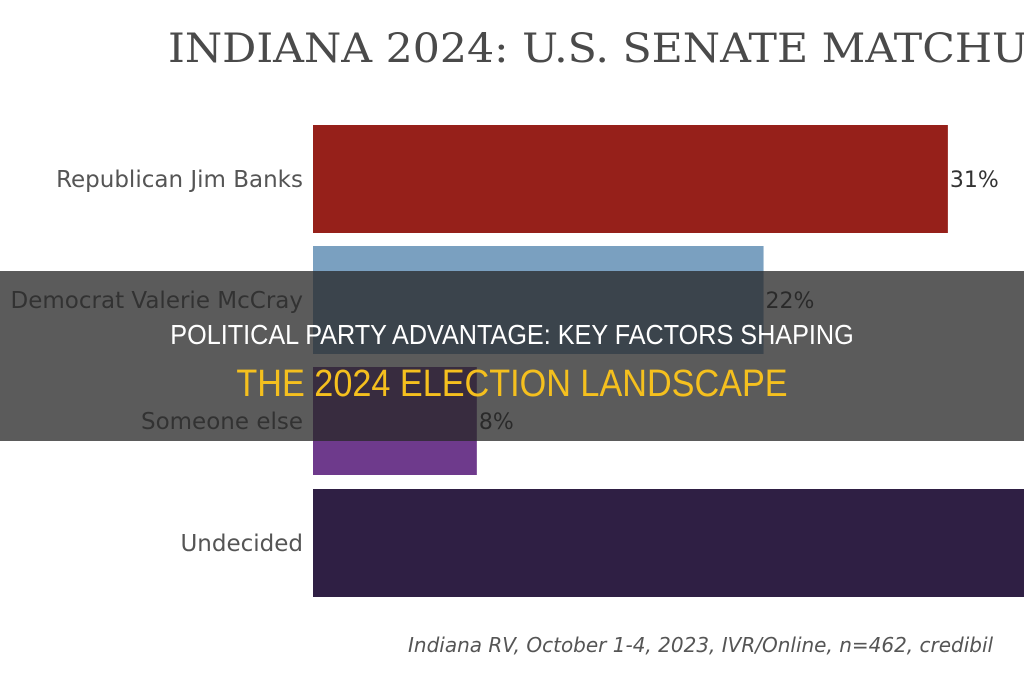 This screenshot has width=1024, height=680. What do you see at coordinates (512, 384) in the screenshot?
I see `banner-line-2: THE 2024 ELECTION LANDSCAPE` at bounding box center [512, 384].